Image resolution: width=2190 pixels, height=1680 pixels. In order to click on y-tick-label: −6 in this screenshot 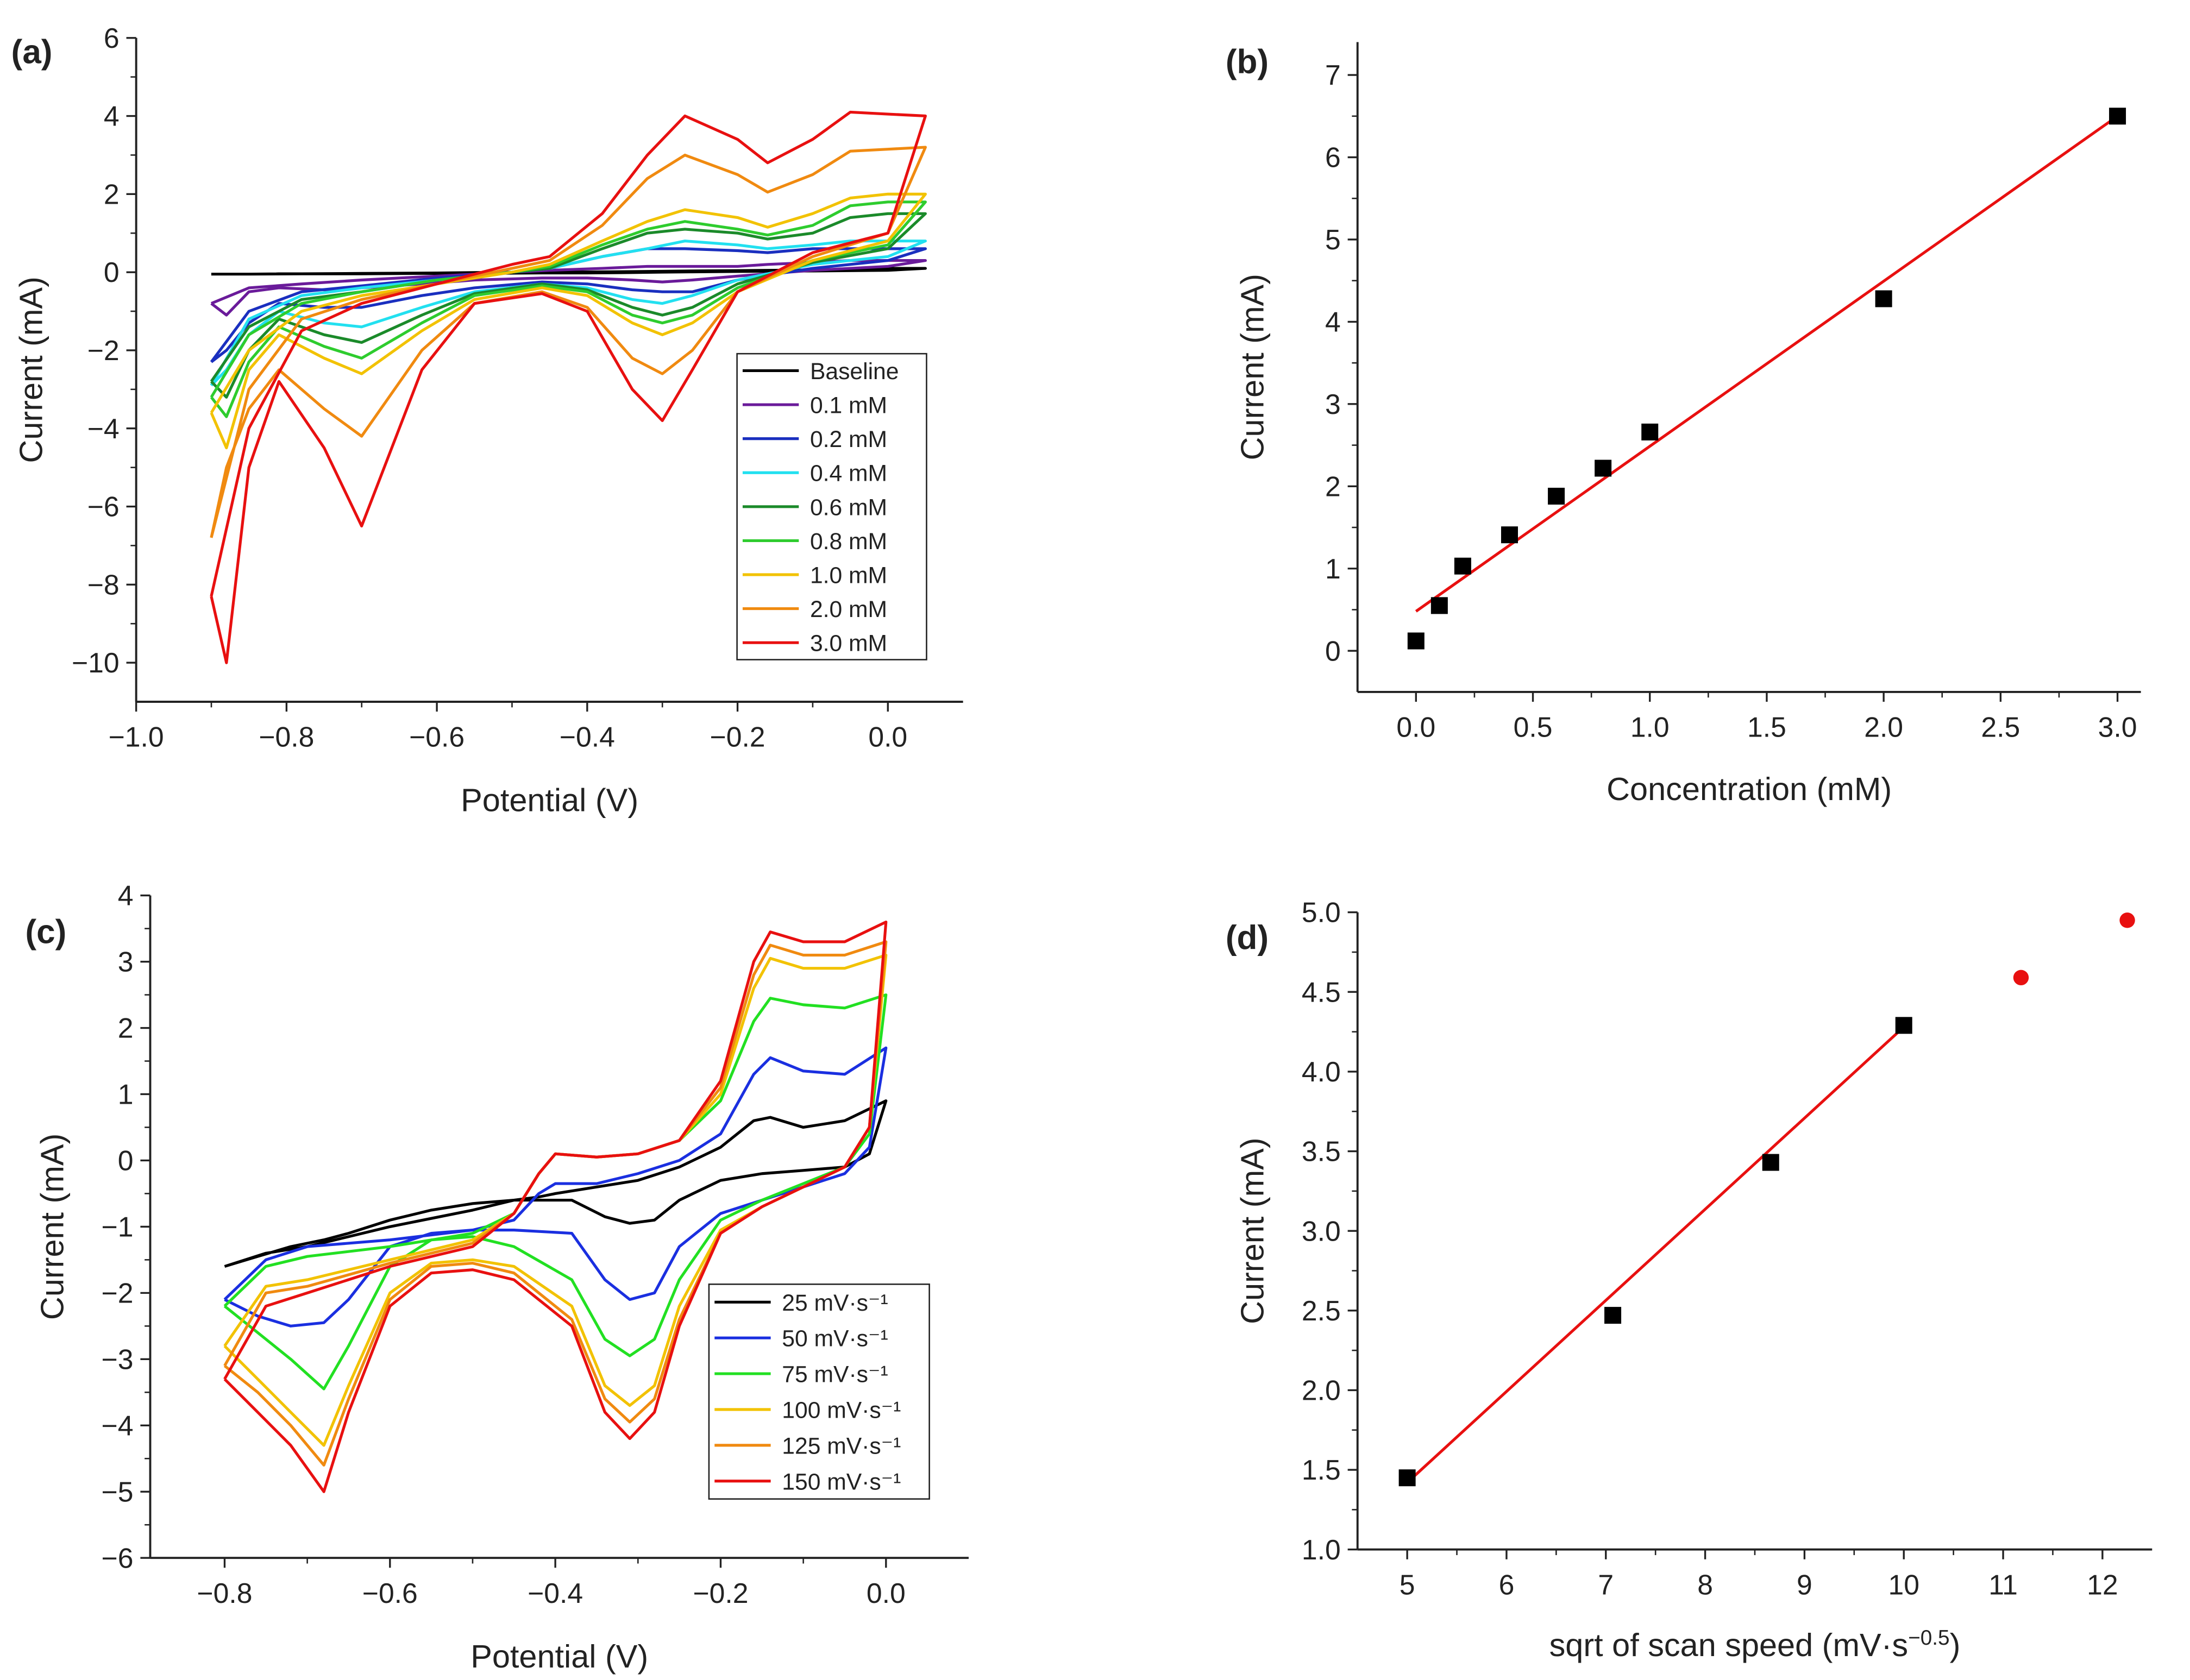, I will do `click(118, 1558)`.